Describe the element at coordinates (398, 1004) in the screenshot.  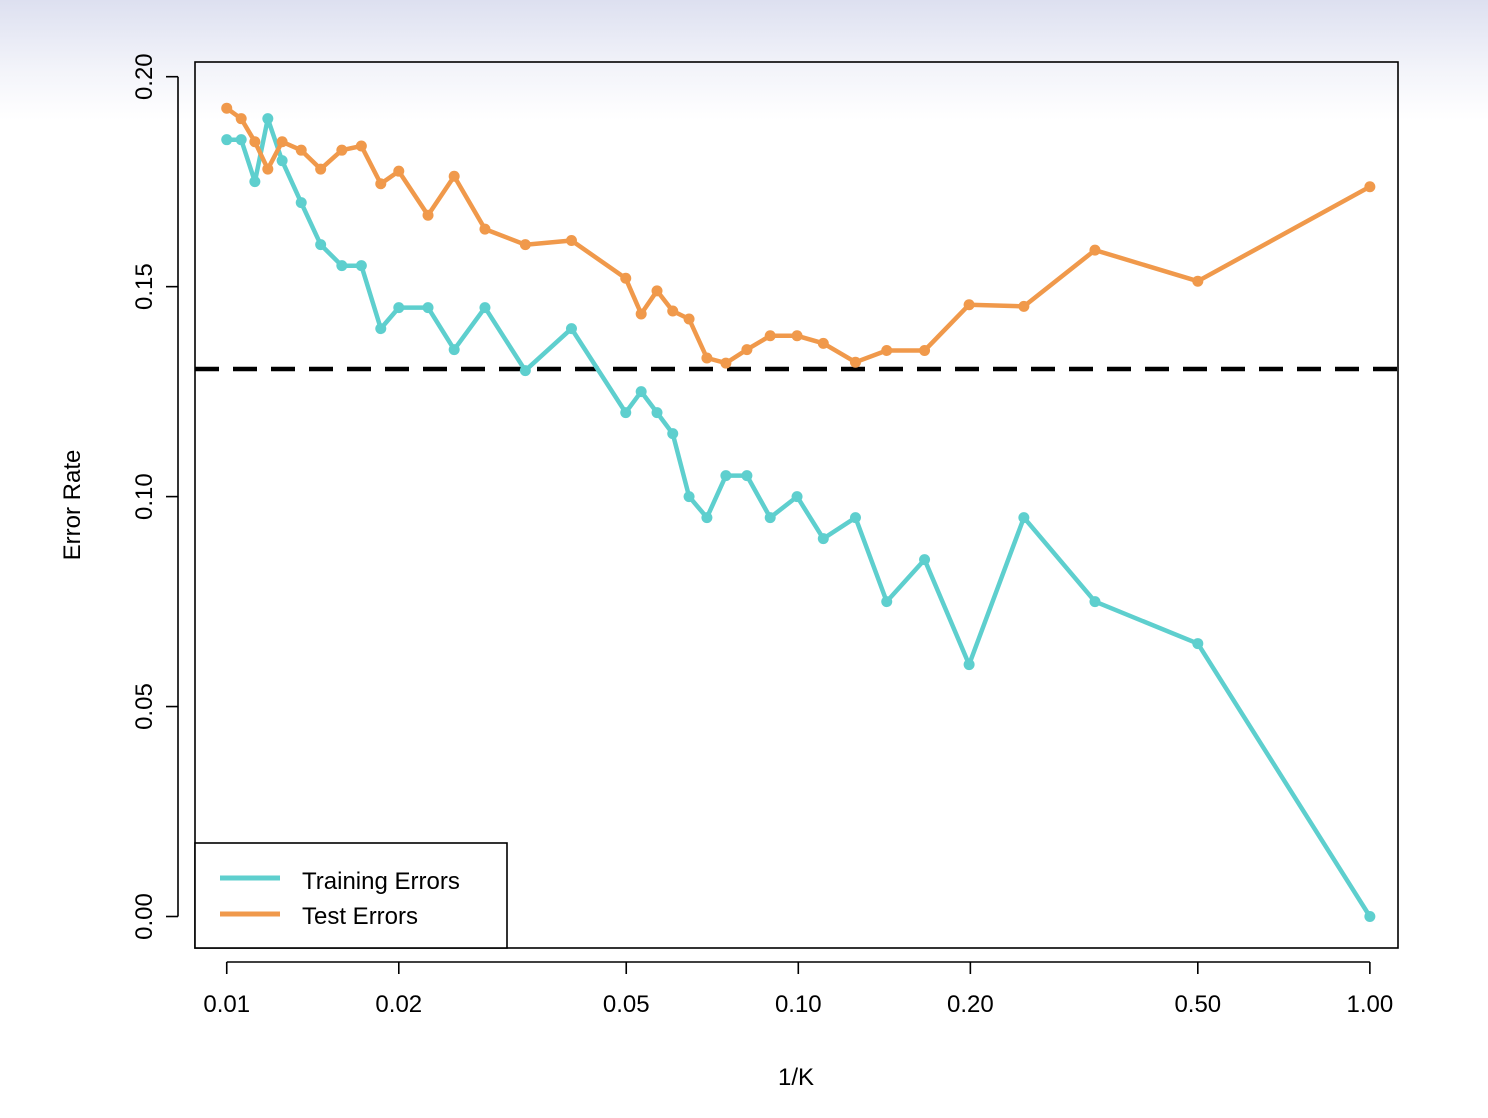
I see `x-tick-label: 0.02` at that location.